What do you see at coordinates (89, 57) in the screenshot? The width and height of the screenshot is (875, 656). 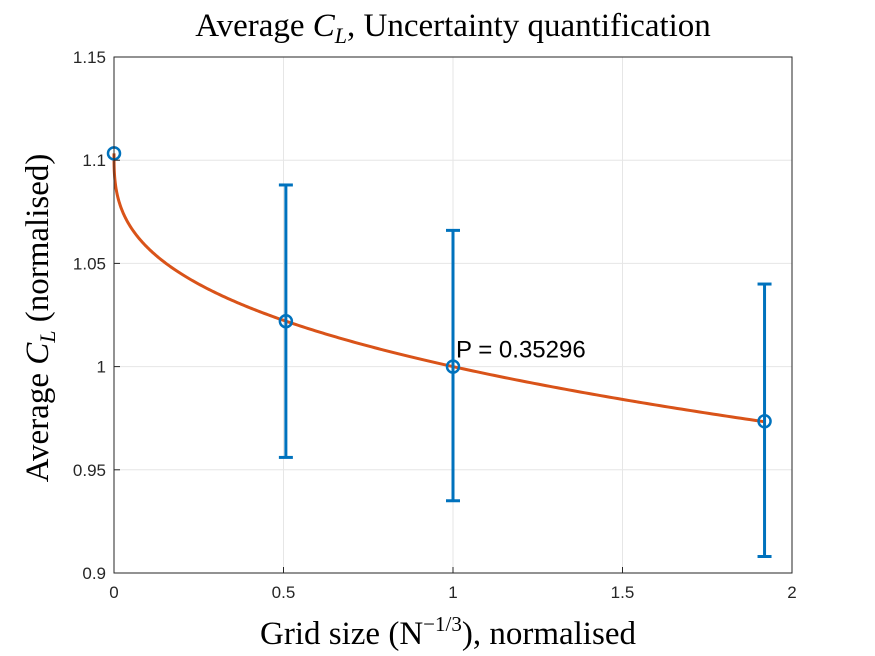 I see `y-tick-label: 1.15` at bounding box center [89, 57].